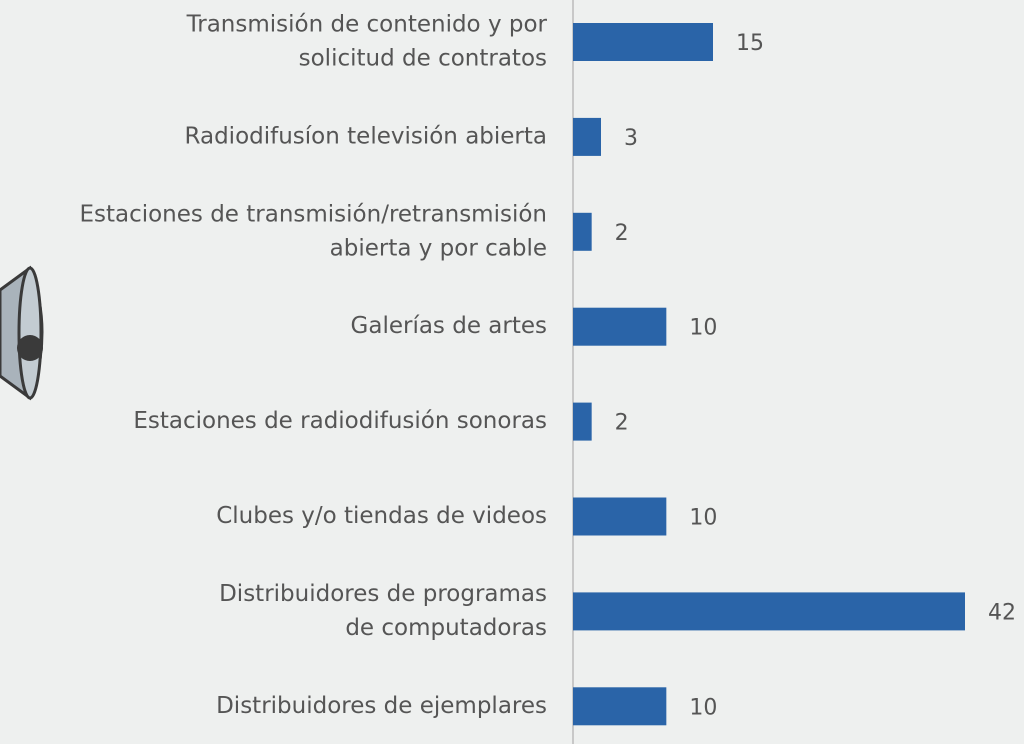  What do you see at coordinates (449, 326) in the screenshot?
I see `category-label: Galerías de artes` at bounding box center [449, 326].